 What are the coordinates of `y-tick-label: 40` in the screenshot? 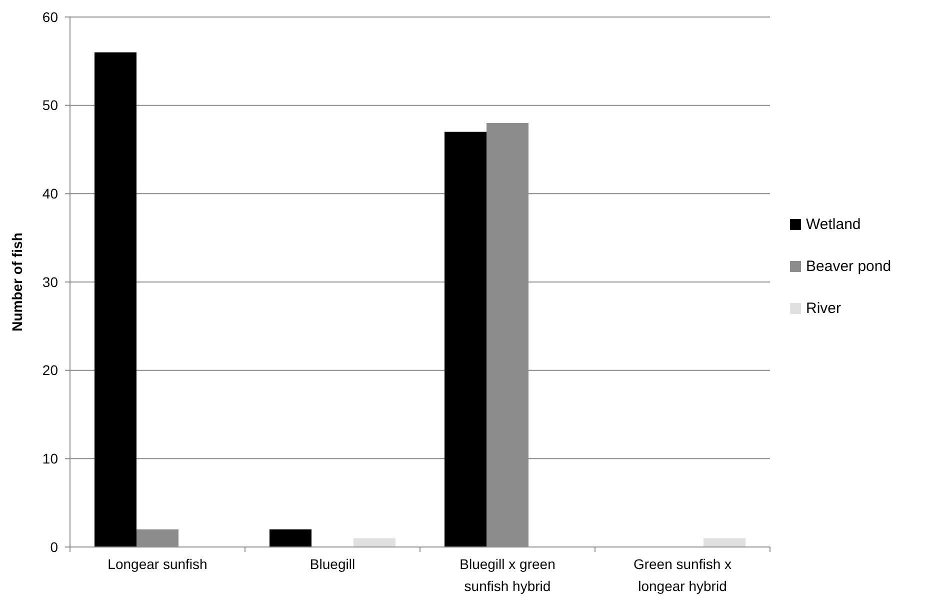 It's located at (50, 194).